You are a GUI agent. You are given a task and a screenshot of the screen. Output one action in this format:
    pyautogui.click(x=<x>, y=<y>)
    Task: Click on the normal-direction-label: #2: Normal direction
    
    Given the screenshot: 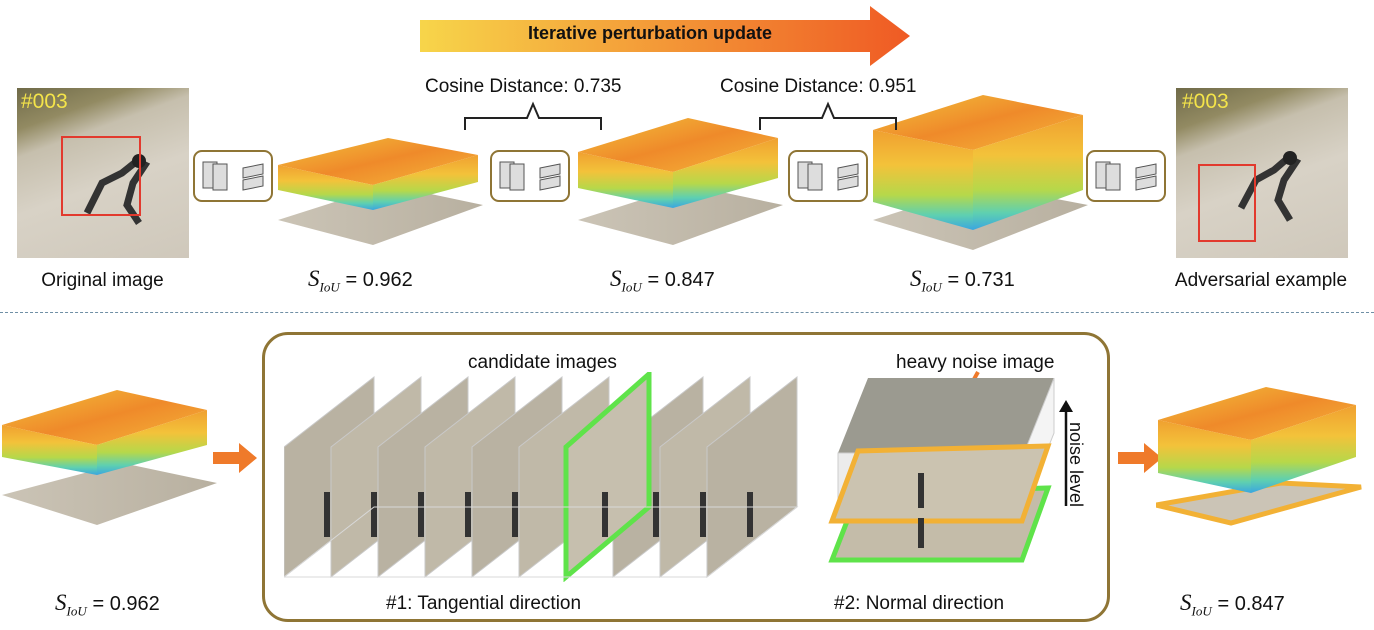 What is the action you would take?
    pyautogui.click(x=919, y=603)
    